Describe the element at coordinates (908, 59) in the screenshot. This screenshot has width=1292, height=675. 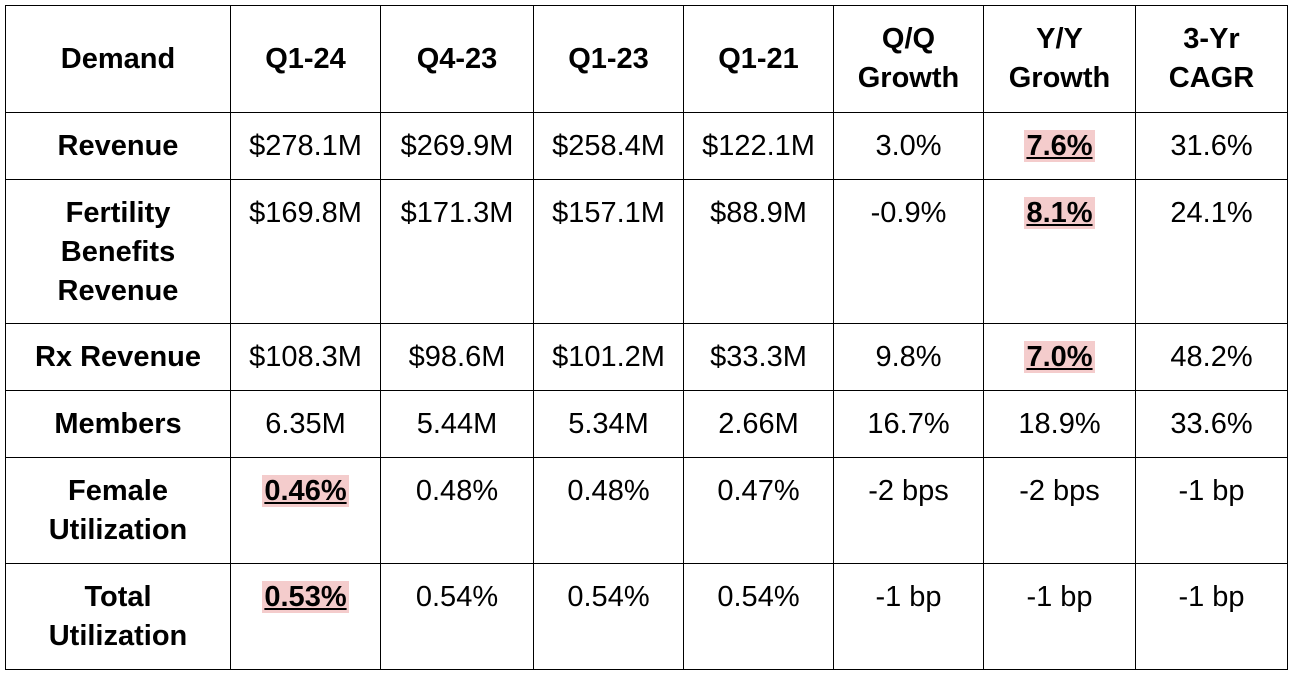
I see `header-qq-growth: Q/Q Growth` at that location.